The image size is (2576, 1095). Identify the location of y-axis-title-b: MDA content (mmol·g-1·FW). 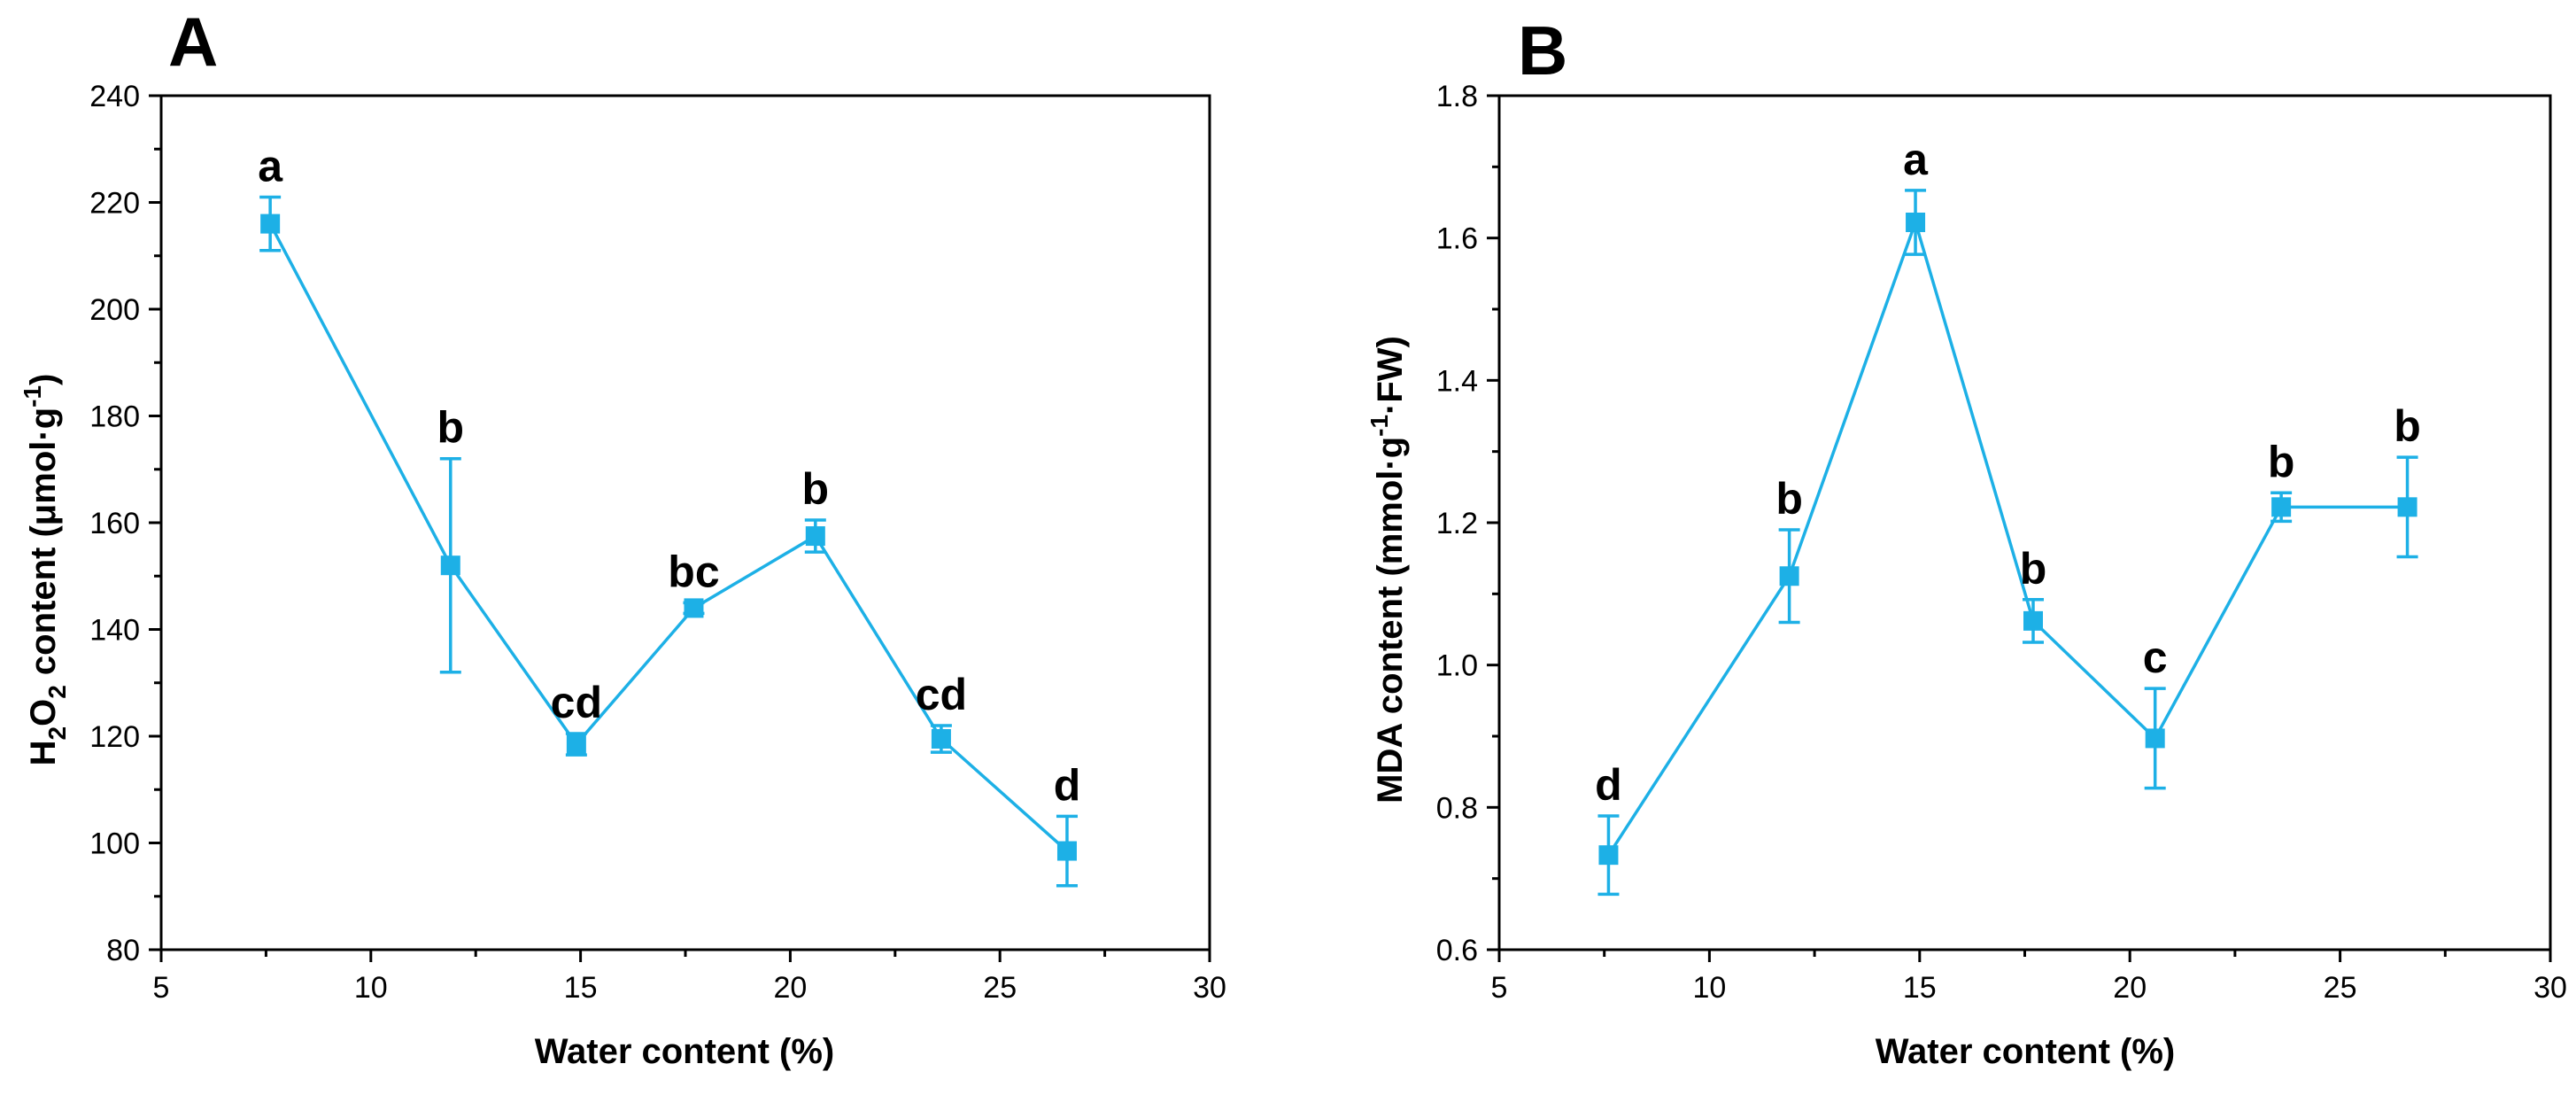
(1387, 570).